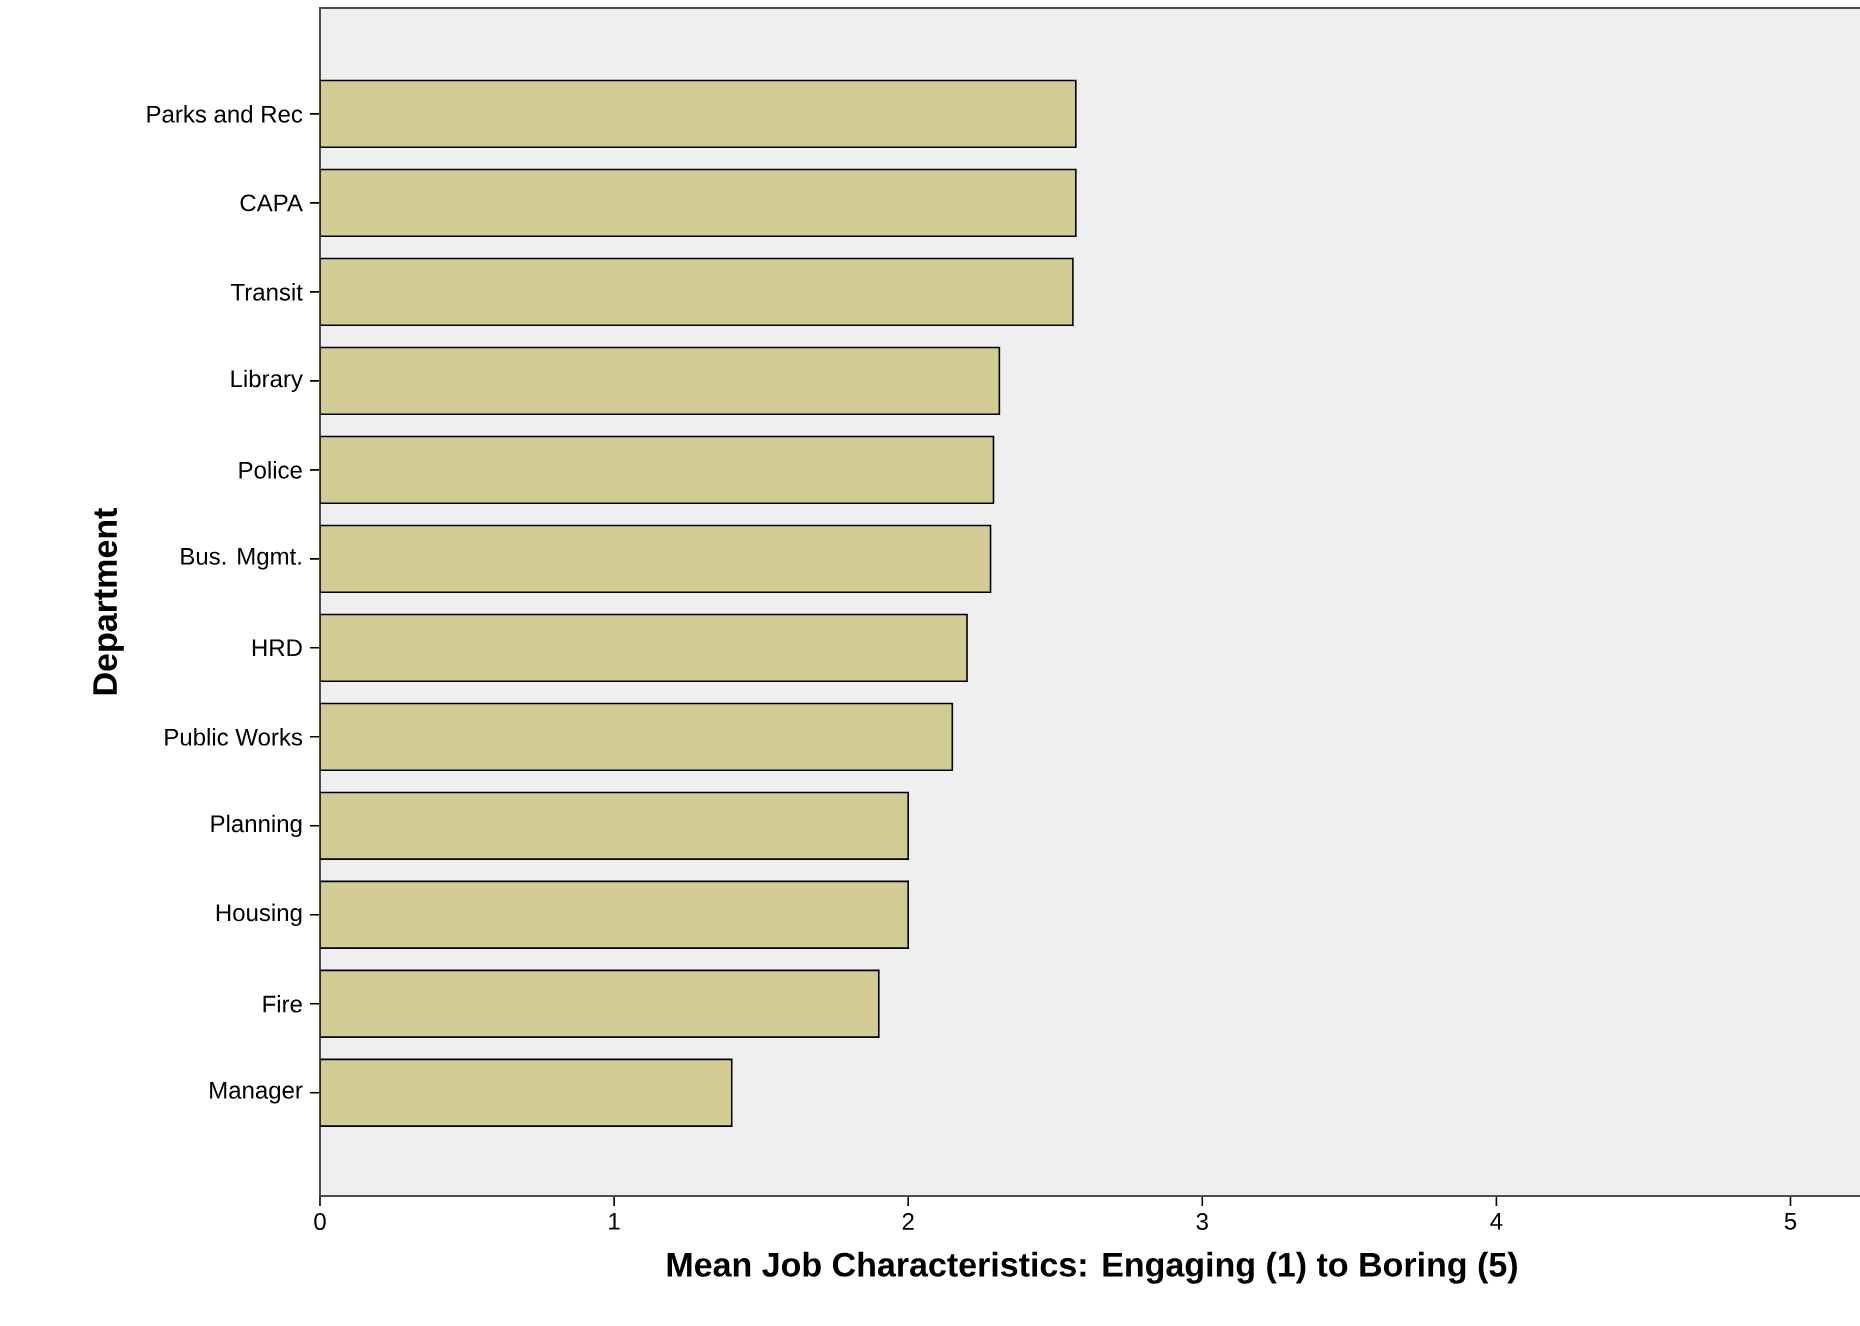 Image resolution: width=1860 pixels, height=1326 pixels. Describe the element at coordinates (320, 1222) in the screenshot. I see `x-tick-label: 0` at that location.